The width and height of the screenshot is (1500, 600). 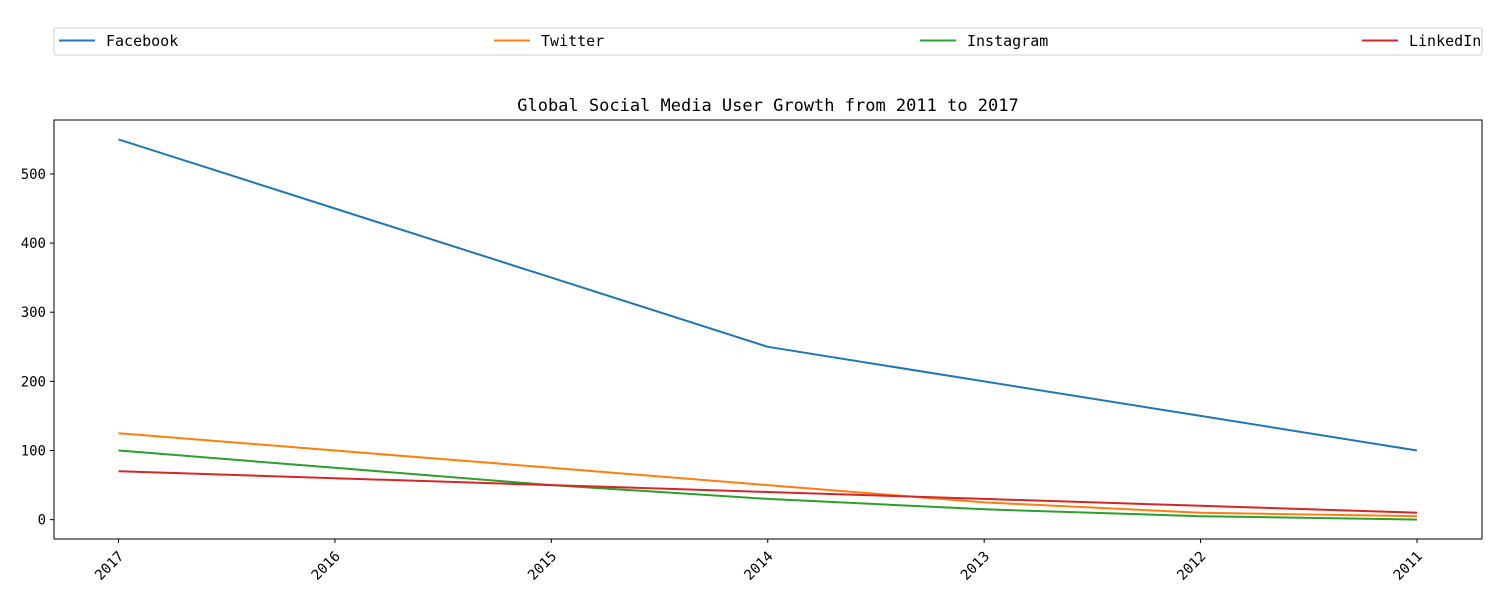 I want to click on y-tick-label: 200, so click(x=33, y=382).